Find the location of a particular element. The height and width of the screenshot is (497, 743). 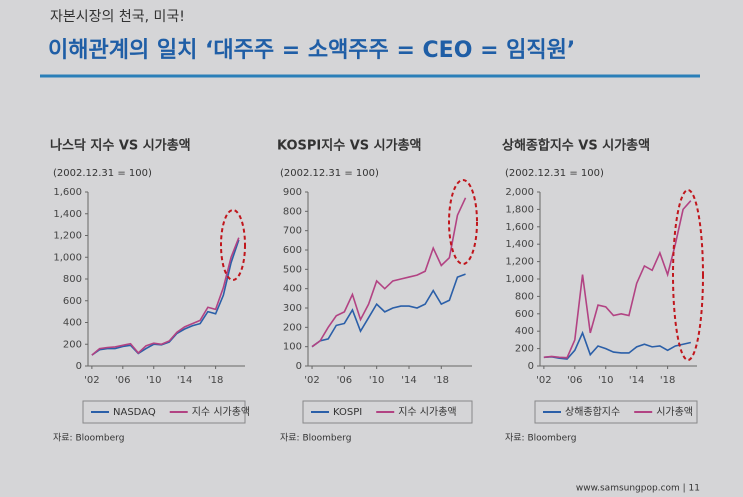

y-tick-label: 1,800 is located at coordinates (519, 209).